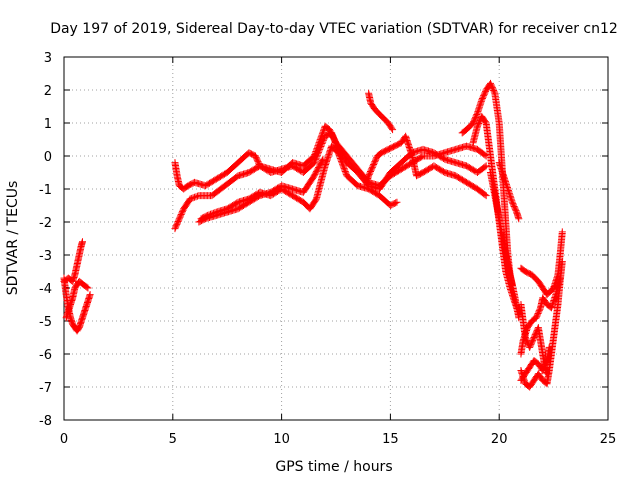 Image resolution: width=640 pixels, height=480 pixels. What do you see at coordinates (48, 91) in the screenshot?
I see `y-tick-label: 2` at bounding box center [48, 91].